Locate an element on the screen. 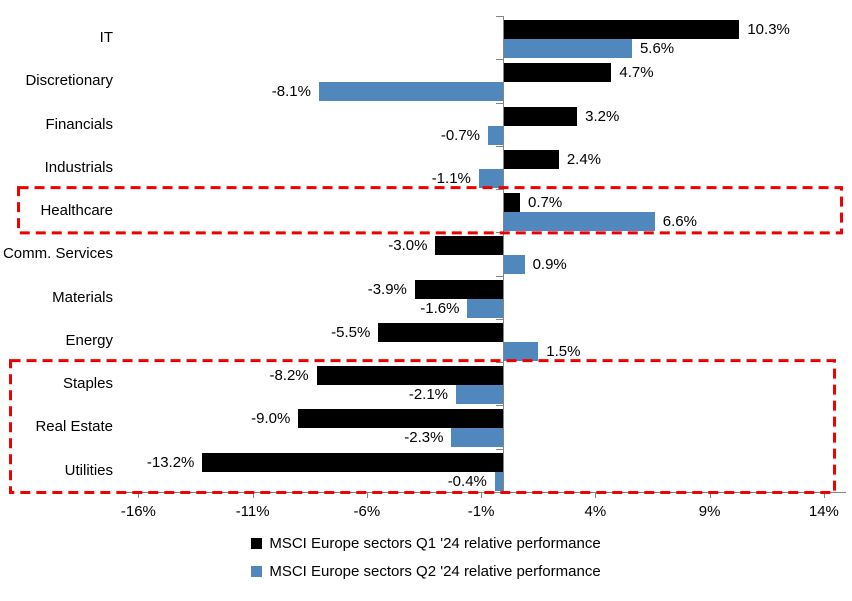  x-axis-tick-label: 9% is located at coordinates (709, 511).